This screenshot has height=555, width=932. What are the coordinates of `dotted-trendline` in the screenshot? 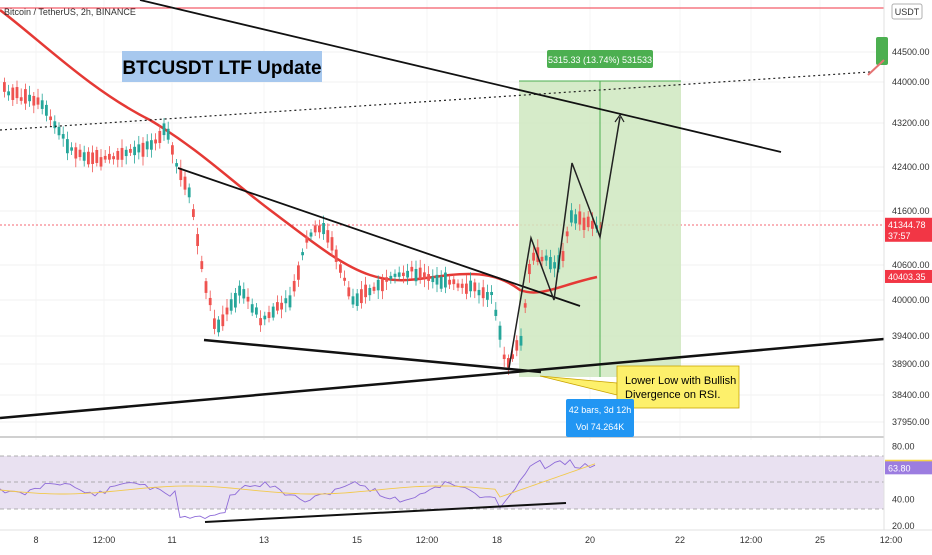 It's located at (435, 101).